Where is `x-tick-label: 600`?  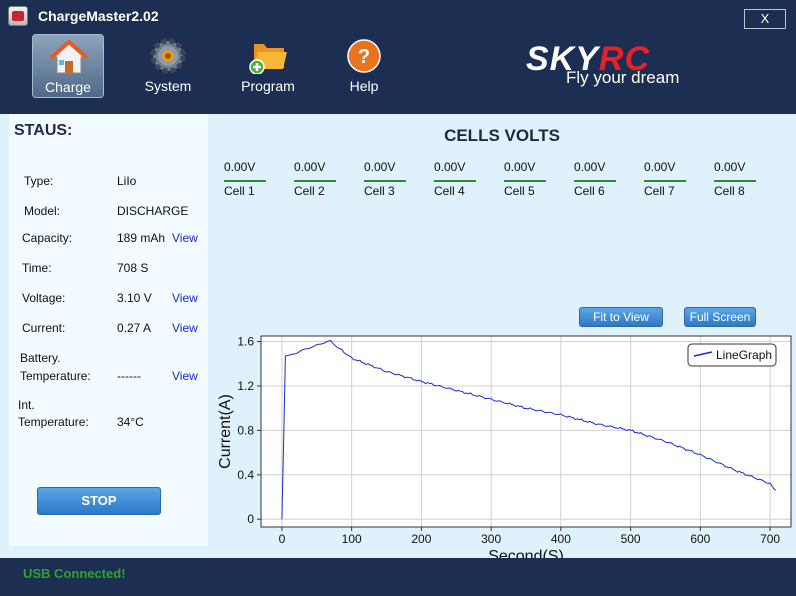
x-tick-label: 600 is located at coordinates (700, 539).